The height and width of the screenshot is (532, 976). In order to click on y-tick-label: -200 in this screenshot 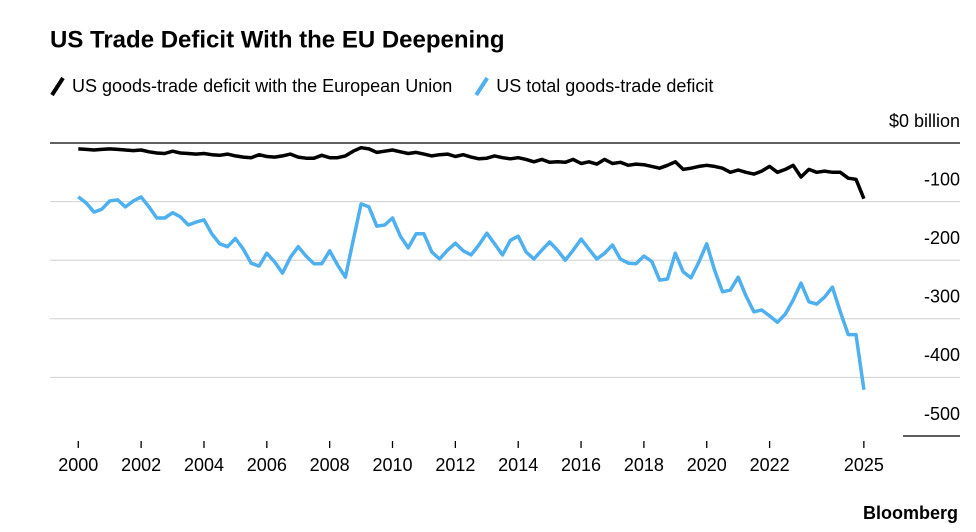, I will do `click(942, 238)`.